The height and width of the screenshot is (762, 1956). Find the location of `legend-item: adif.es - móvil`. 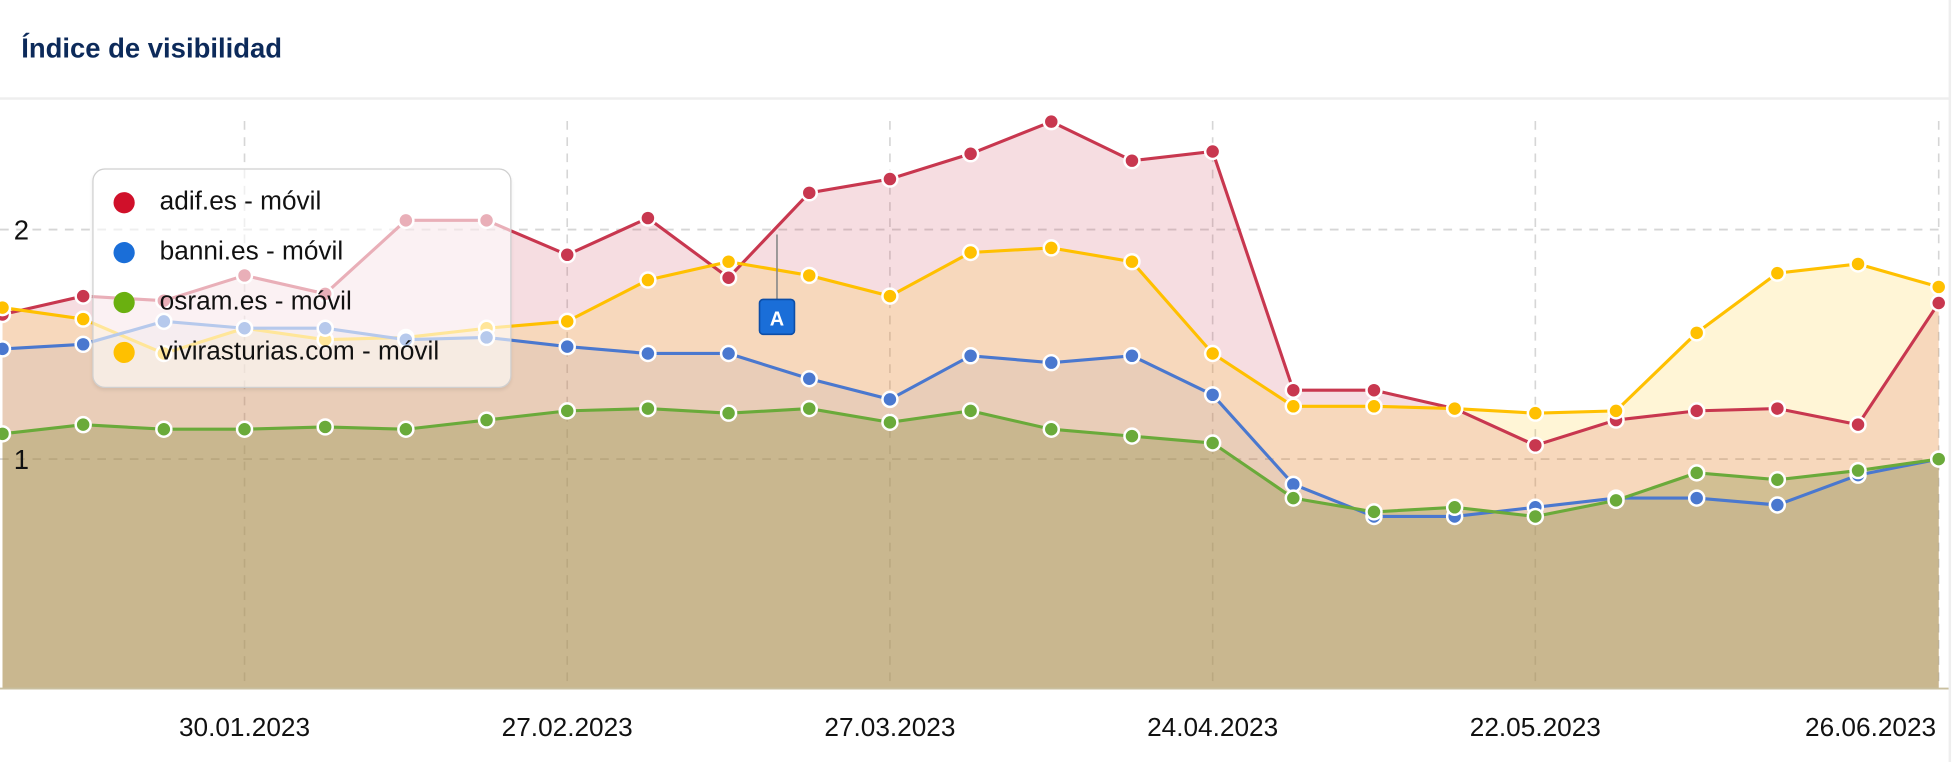

legend-item: adif.es - móvil is located at coordinates (217, 202).